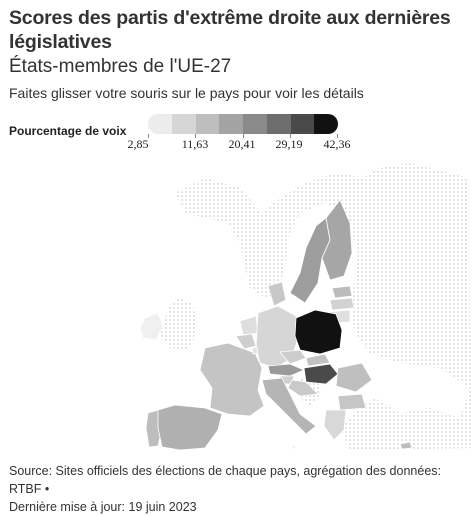 This screenshot has height=516, width=474. I want to click on country-slovakia, so click(318, 360).